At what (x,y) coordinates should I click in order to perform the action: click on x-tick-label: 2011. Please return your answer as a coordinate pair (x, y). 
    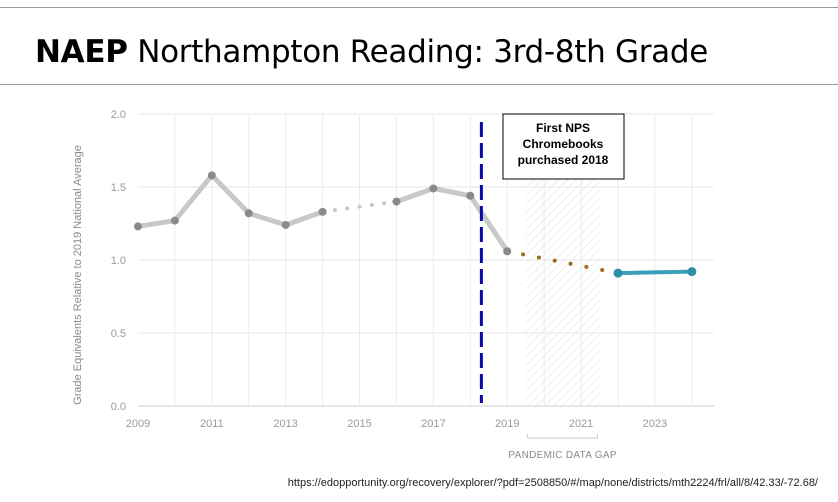
    Looking at the image, I should click on (212, 424).